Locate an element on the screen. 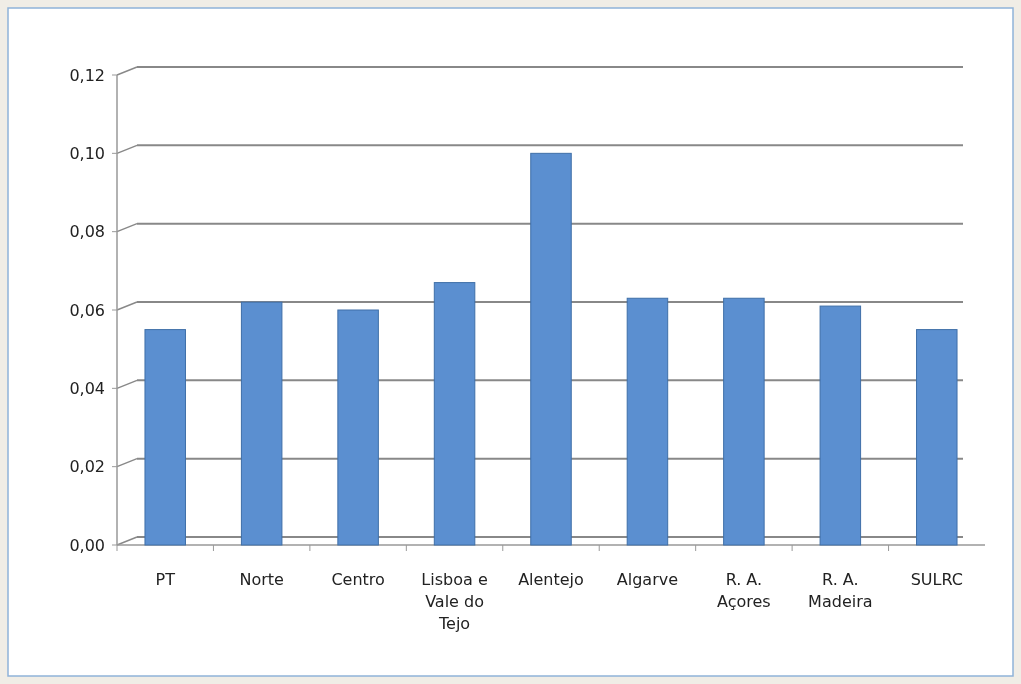 The width and height of the screenshot is (1021, 684). y-tick-label: 0,04 is located at coordinates (87, 388).